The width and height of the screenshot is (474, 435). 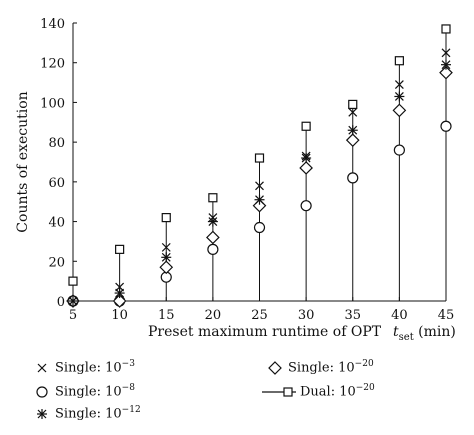 I want to click on diamond-marker-icon, so click(x=275, y=367).